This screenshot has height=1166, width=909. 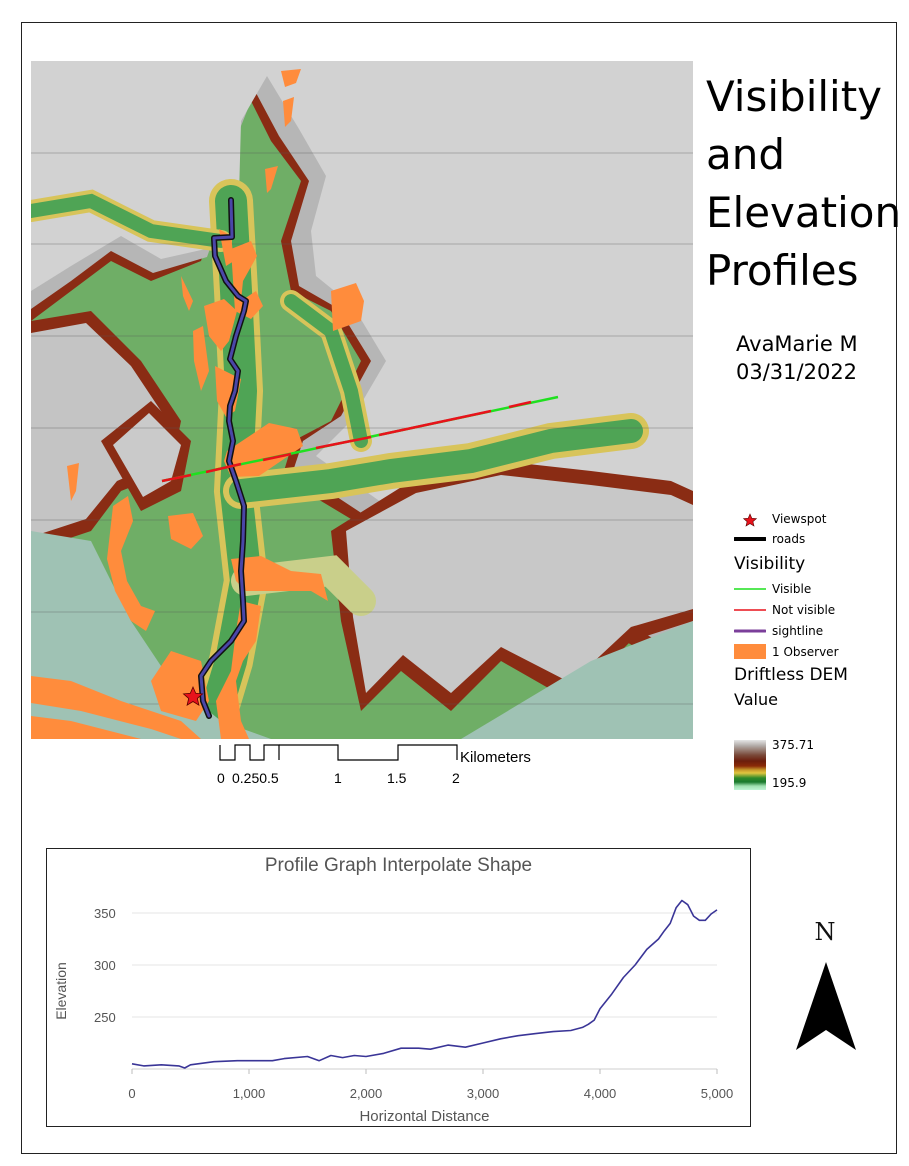 I want to click on x-tick-label: 2,000, so click(x=366, y=1093).